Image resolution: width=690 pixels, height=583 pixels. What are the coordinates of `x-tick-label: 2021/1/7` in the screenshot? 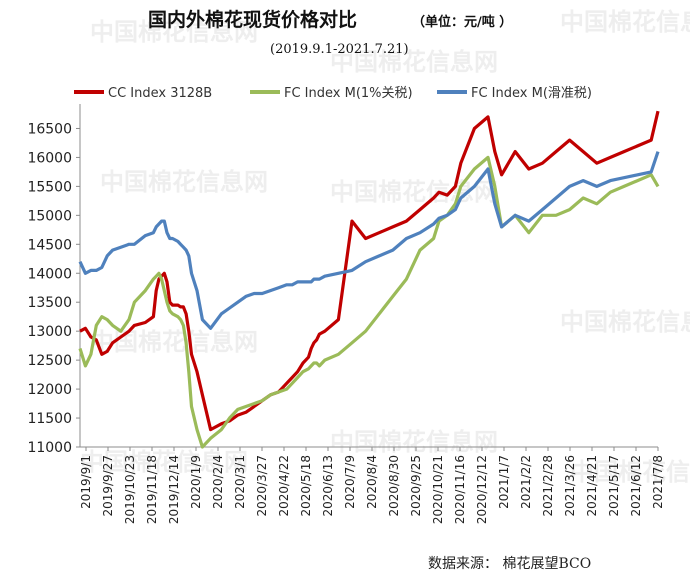 It's located at (504, 482).